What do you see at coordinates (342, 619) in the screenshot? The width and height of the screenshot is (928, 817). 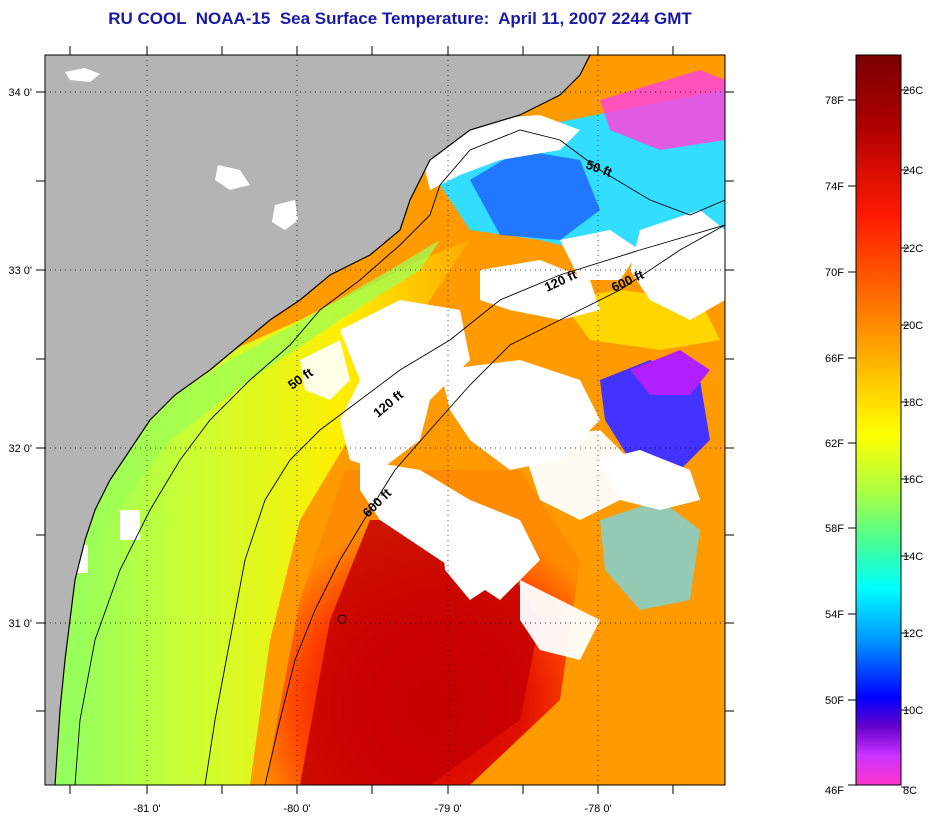 I see `station-marker` at bounding box center [342, 619].